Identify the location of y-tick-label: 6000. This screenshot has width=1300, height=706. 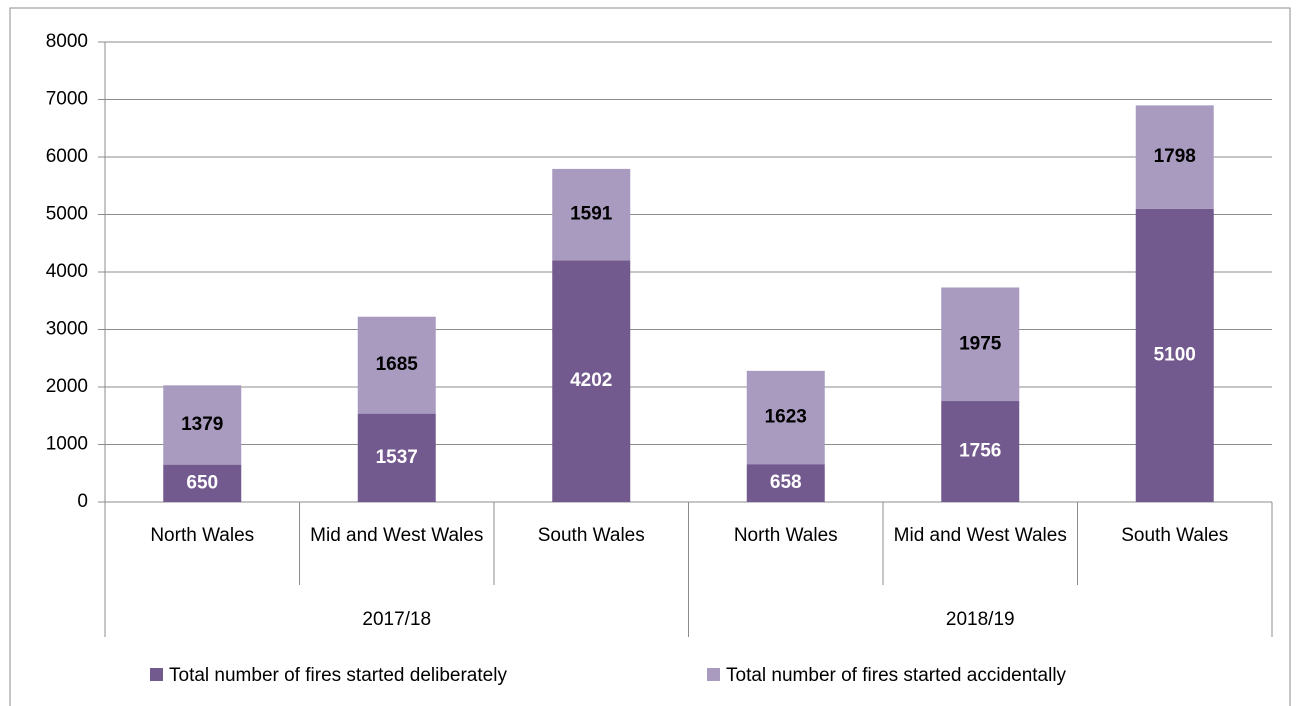
(67, 156).